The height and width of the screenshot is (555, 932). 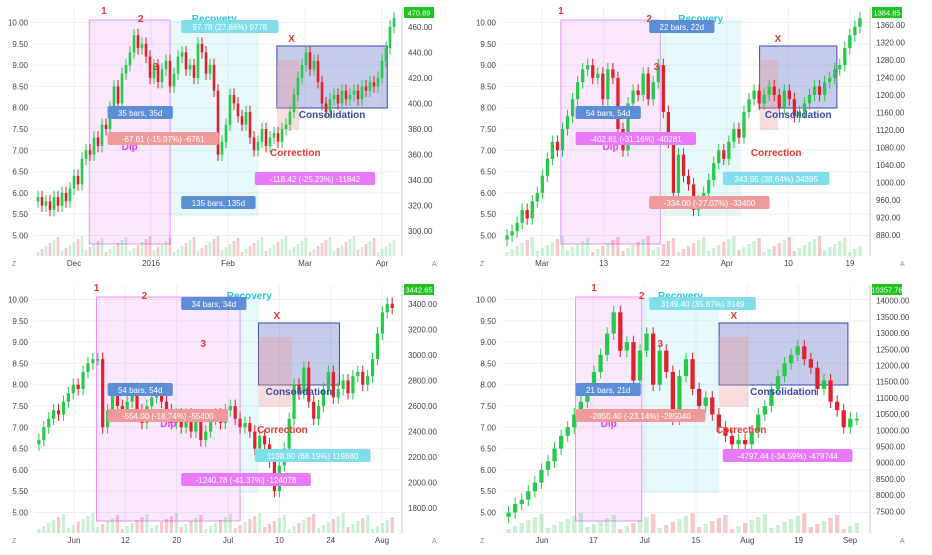 What do you see at coordinates (97, 288) in the screenshot?
I see `wave-label: 1` at bounding box center [97, 288].